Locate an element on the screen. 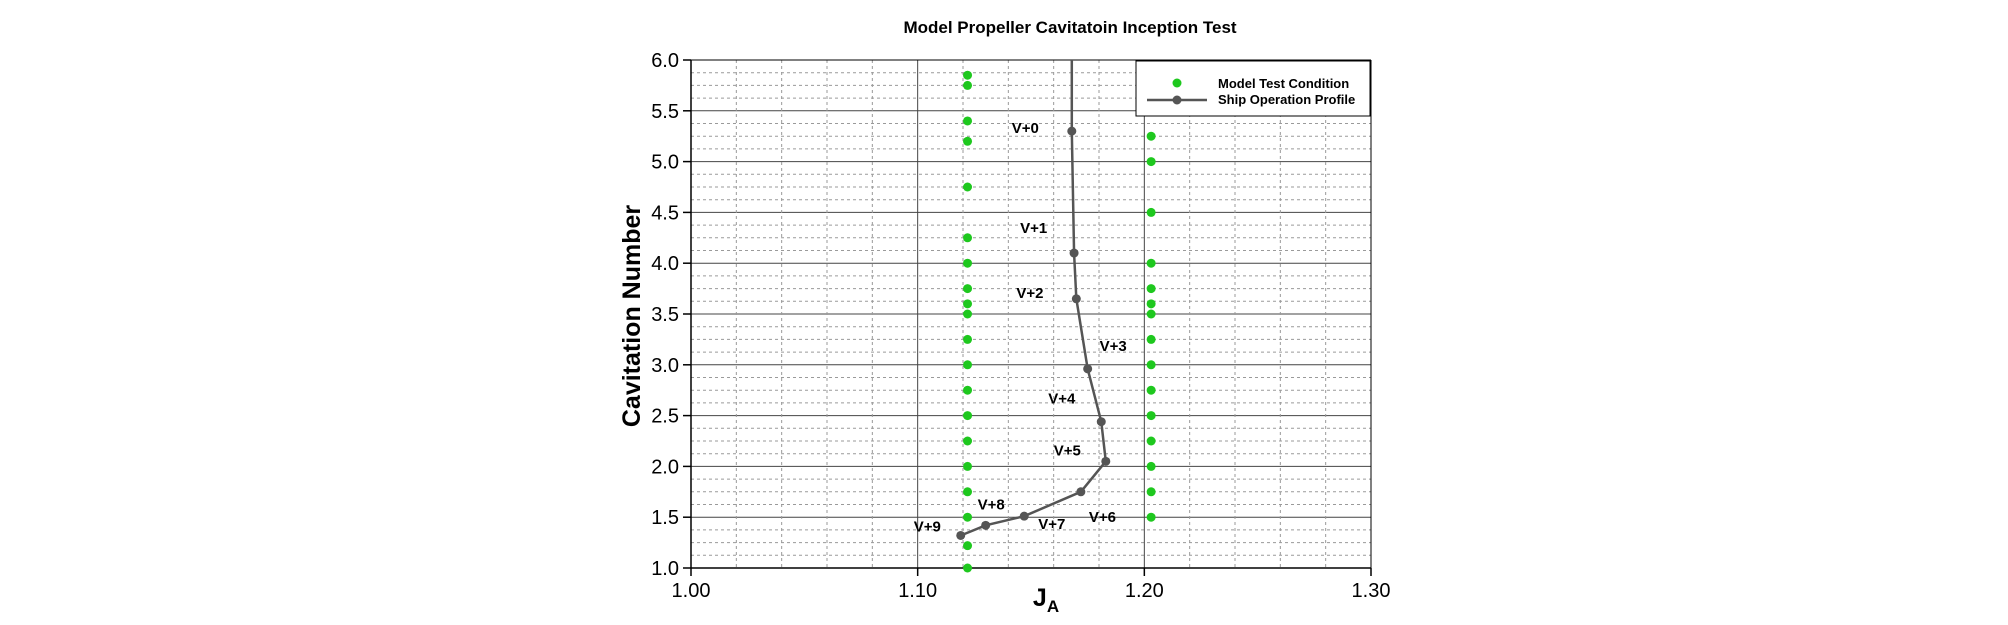  ship-point-label: V+6 is located at coordinates (1102, 517).